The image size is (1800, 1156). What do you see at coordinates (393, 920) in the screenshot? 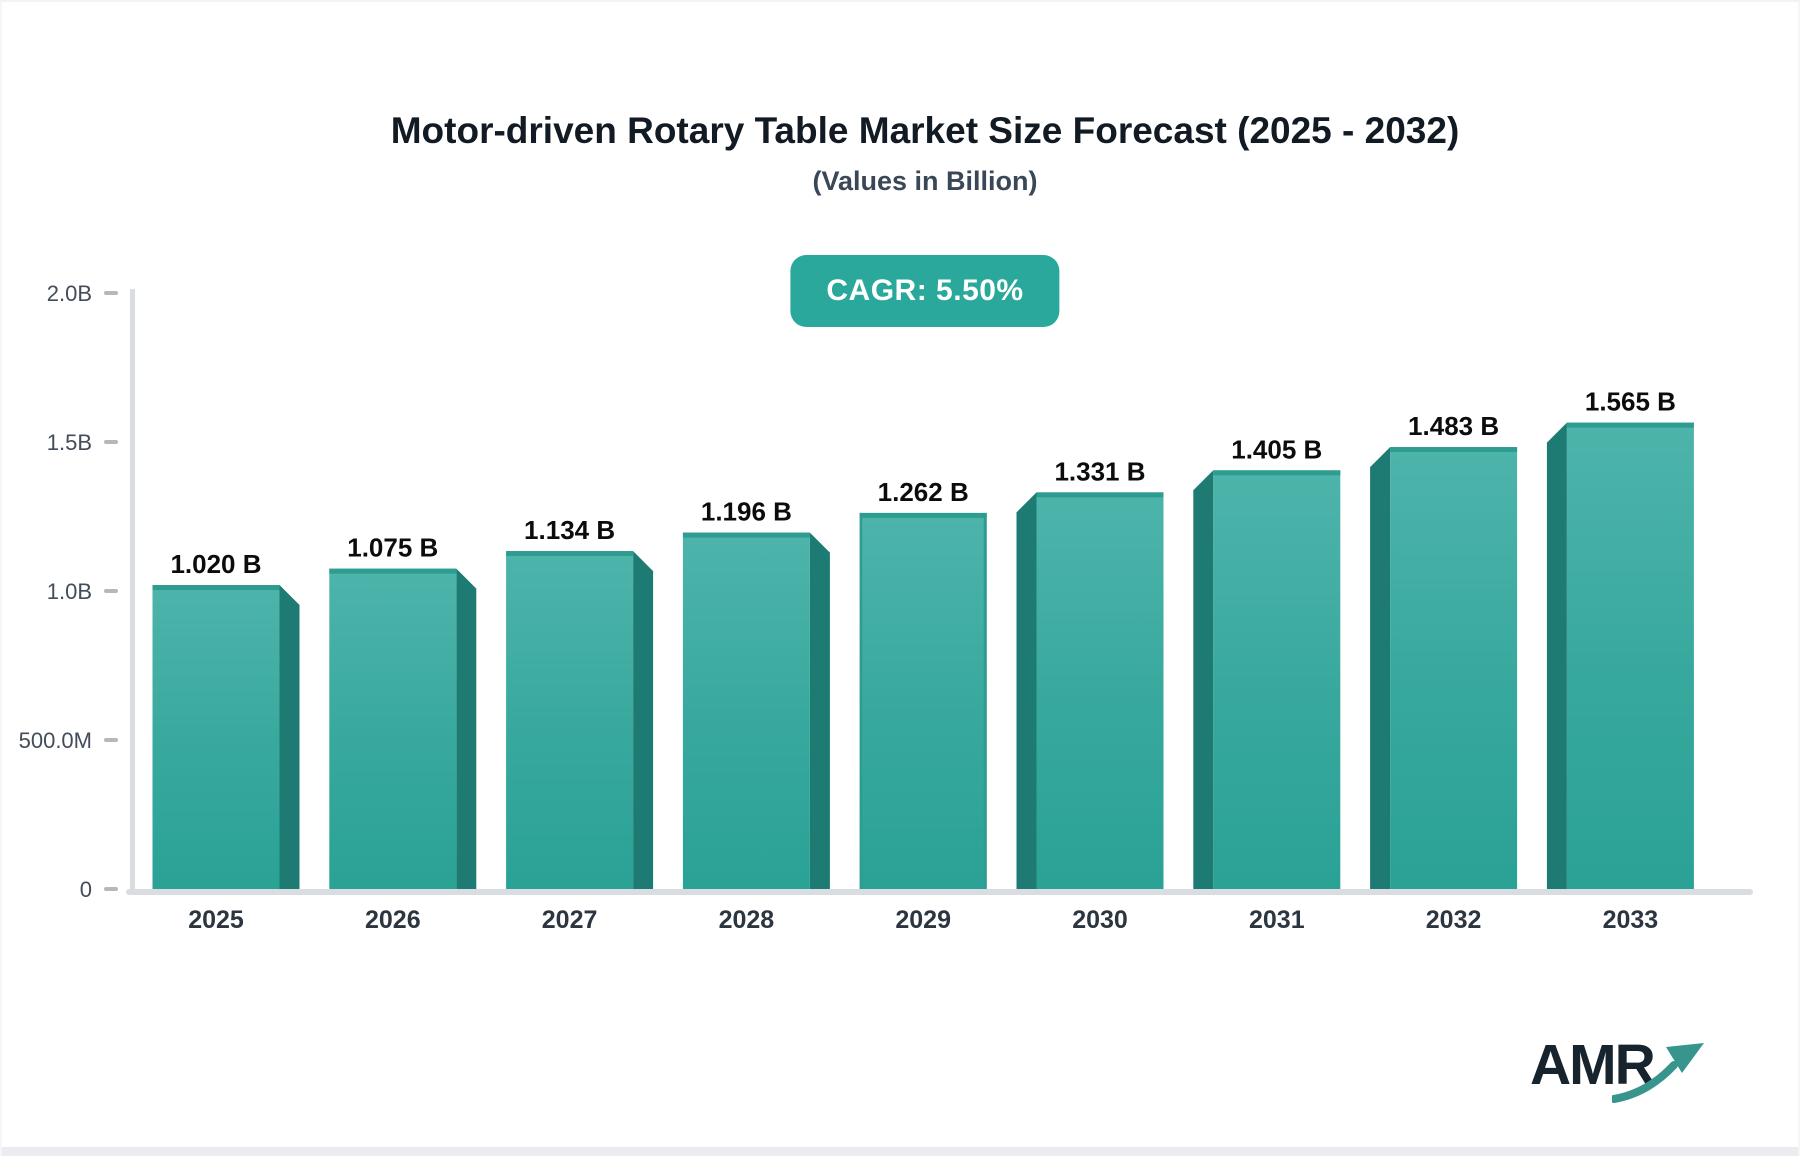
I see `x-axis-label: 2026` at bounding box center [393, 920].